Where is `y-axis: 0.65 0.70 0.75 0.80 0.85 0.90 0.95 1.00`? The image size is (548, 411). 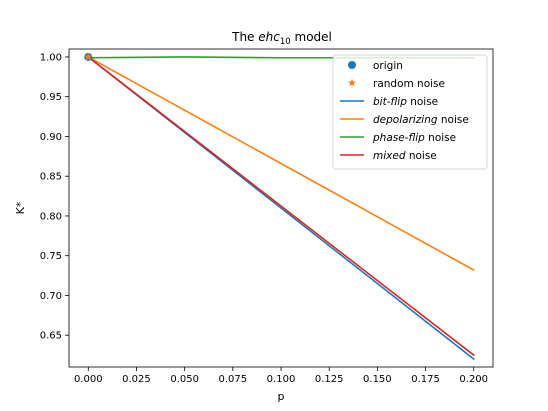 y-axis: 0.65 0.70 0.75 0.80 0.85 0.90 0.95 1.00 is located at coordinates (54, 197).